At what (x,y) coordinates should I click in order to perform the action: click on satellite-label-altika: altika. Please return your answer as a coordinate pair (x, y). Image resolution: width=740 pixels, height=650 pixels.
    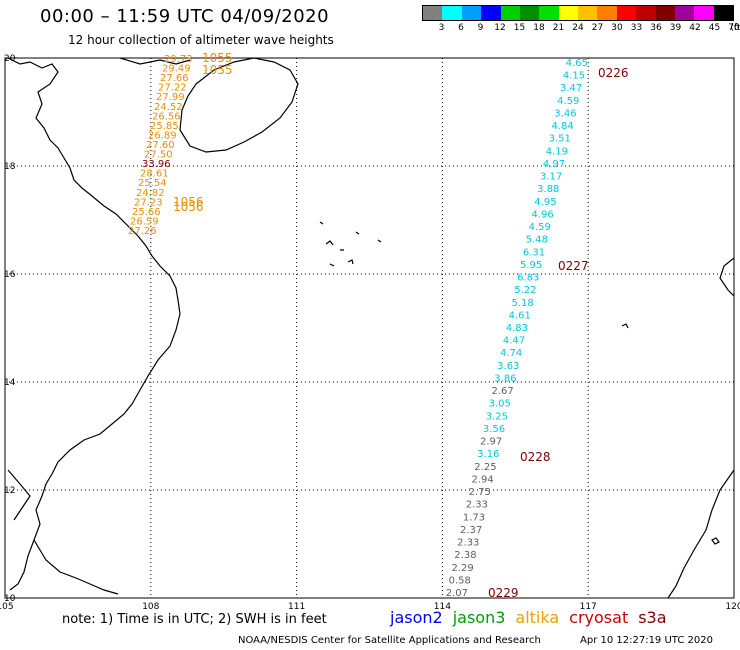
    Looking at the image, I should click on (537, 617).